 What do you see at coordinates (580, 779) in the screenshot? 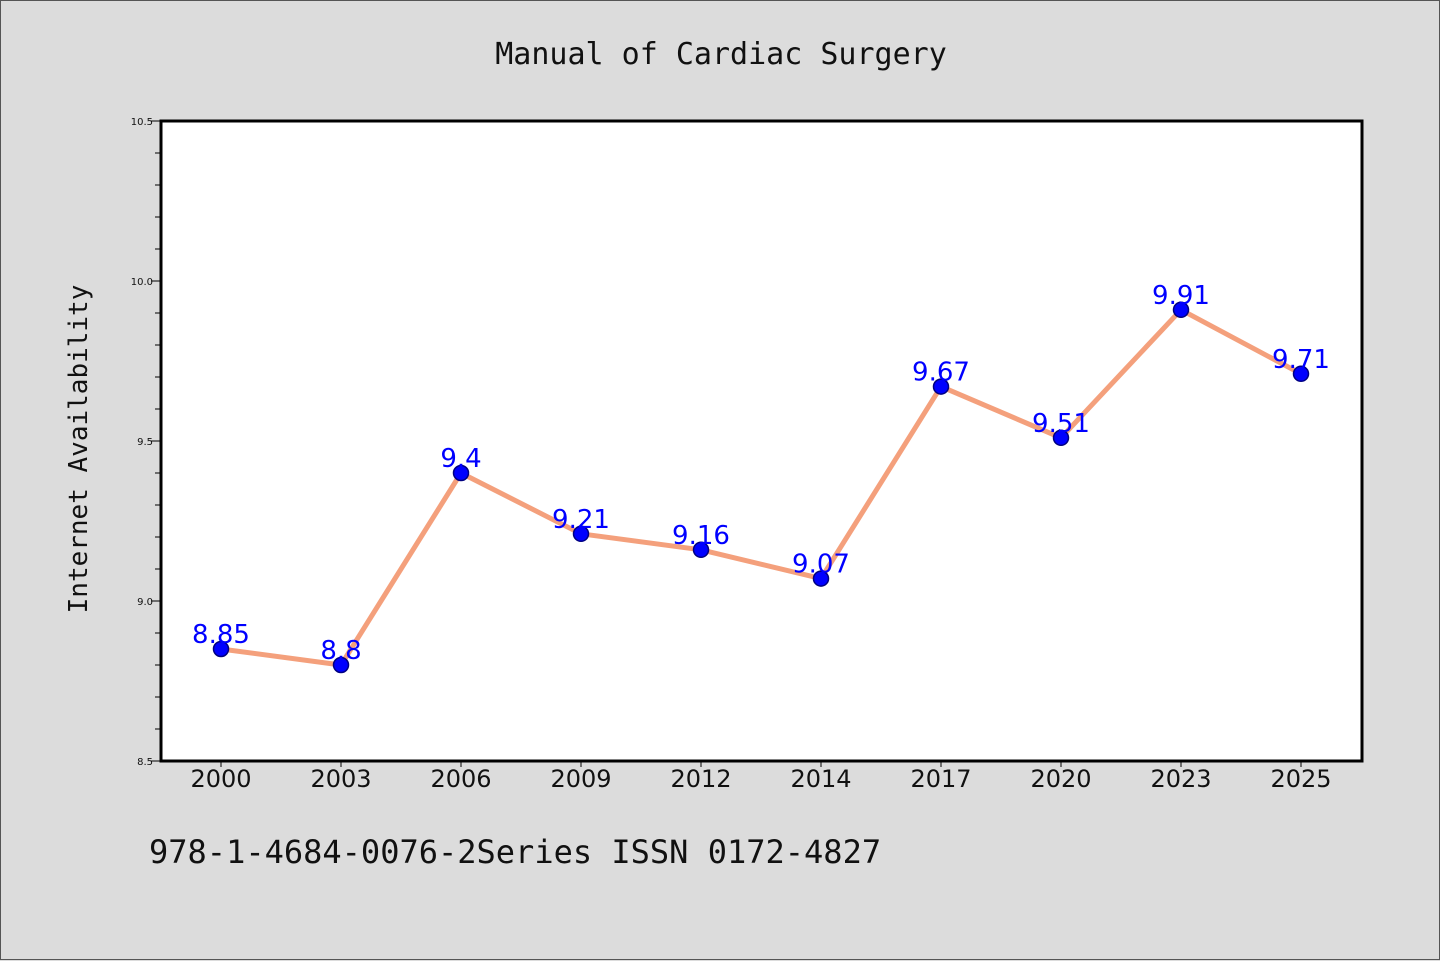
I see `x-tick-label: 2009` at bounding box center [580, 779].